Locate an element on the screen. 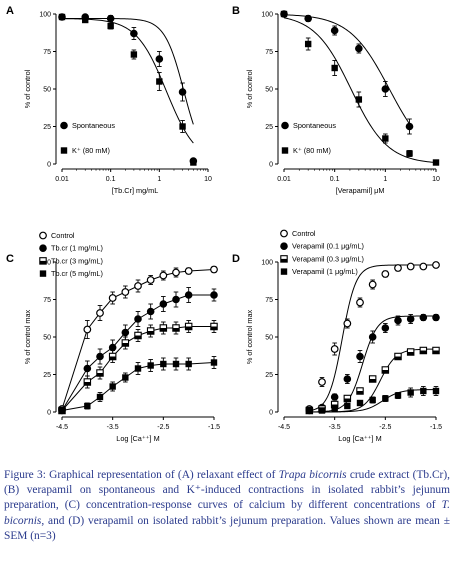 The width and height of the screenshot is (454, 571). x-tick-label: 0.1 is located at coordinates (335, 179).